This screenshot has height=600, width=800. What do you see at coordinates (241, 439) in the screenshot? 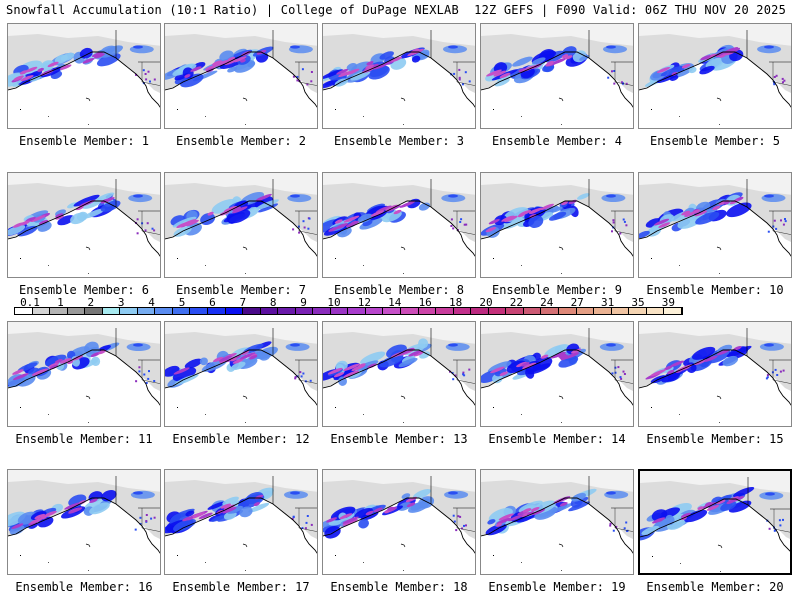
I see `ensemble-member-label: Ensemble Member: 12` at bounding box center [241, 439].